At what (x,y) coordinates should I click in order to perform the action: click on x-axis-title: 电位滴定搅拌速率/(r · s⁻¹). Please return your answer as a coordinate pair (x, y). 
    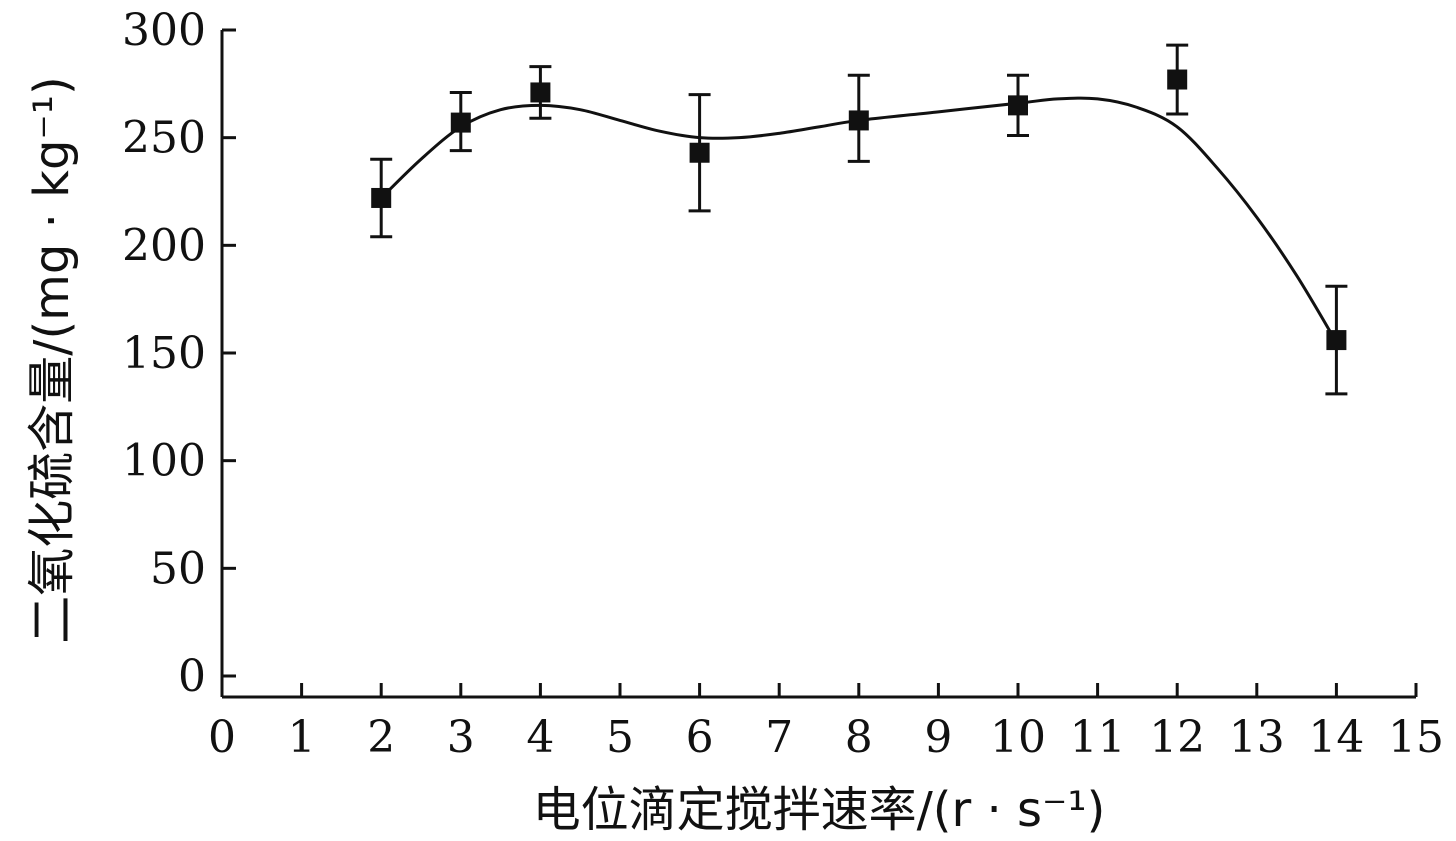
    Looking at the image, I should click on (819, 810).